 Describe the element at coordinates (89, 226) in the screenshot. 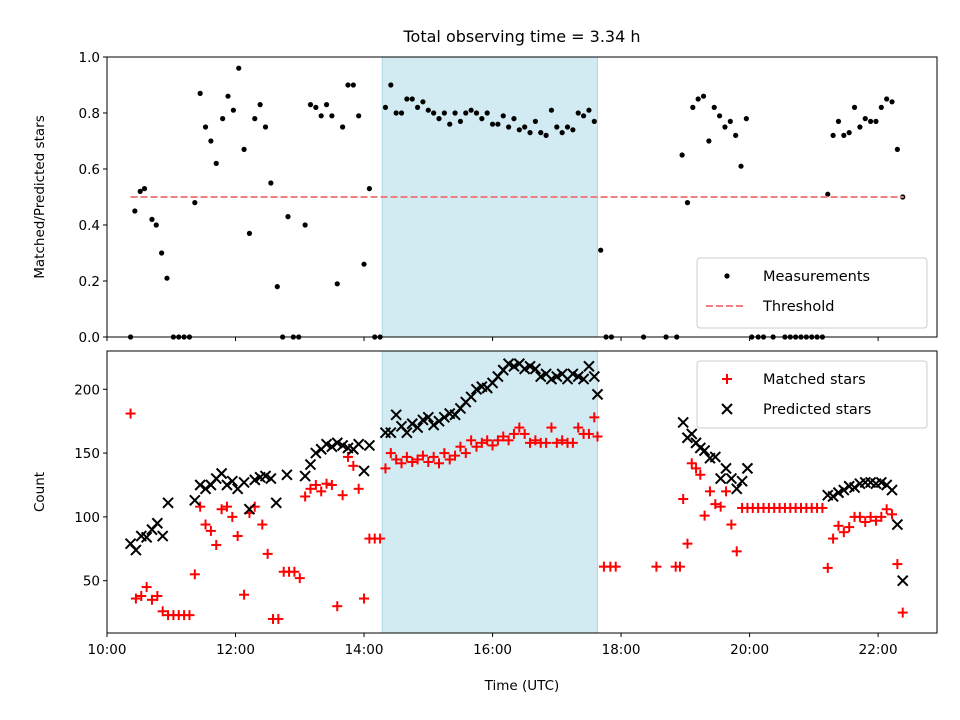

I see `y-tick-label: 0.4` at that location.